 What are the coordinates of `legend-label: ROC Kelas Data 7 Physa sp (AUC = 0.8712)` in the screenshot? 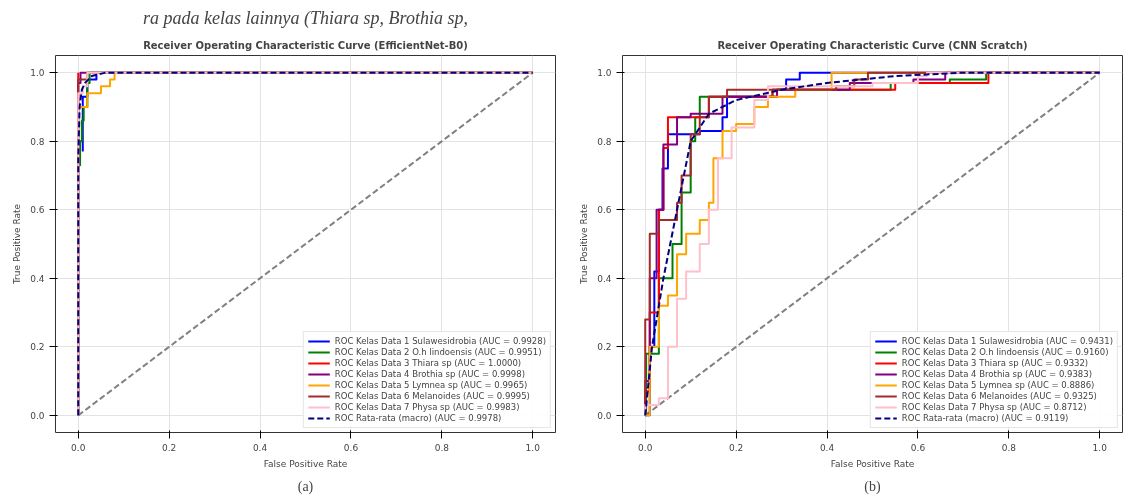 It's located at (994, 407).